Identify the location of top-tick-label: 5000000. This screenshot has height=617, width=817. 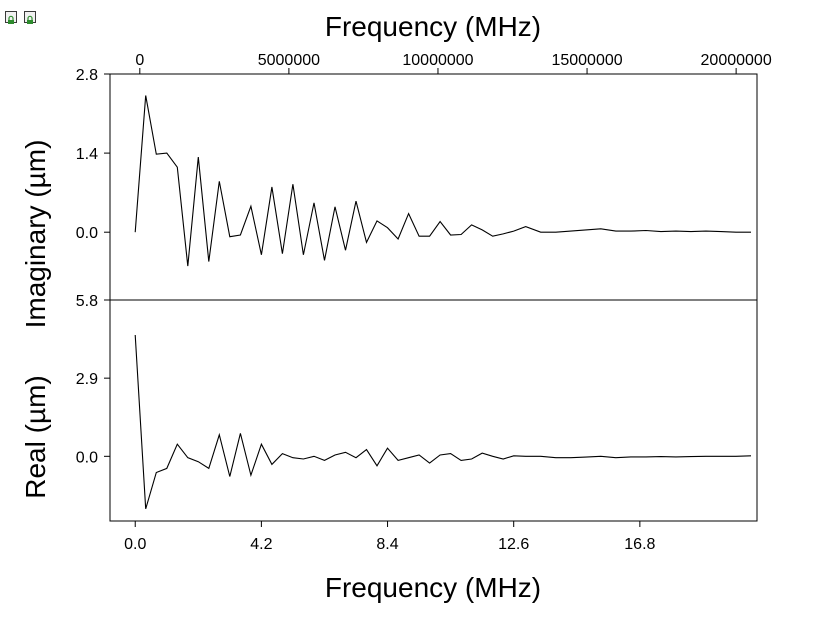
(289, 60).